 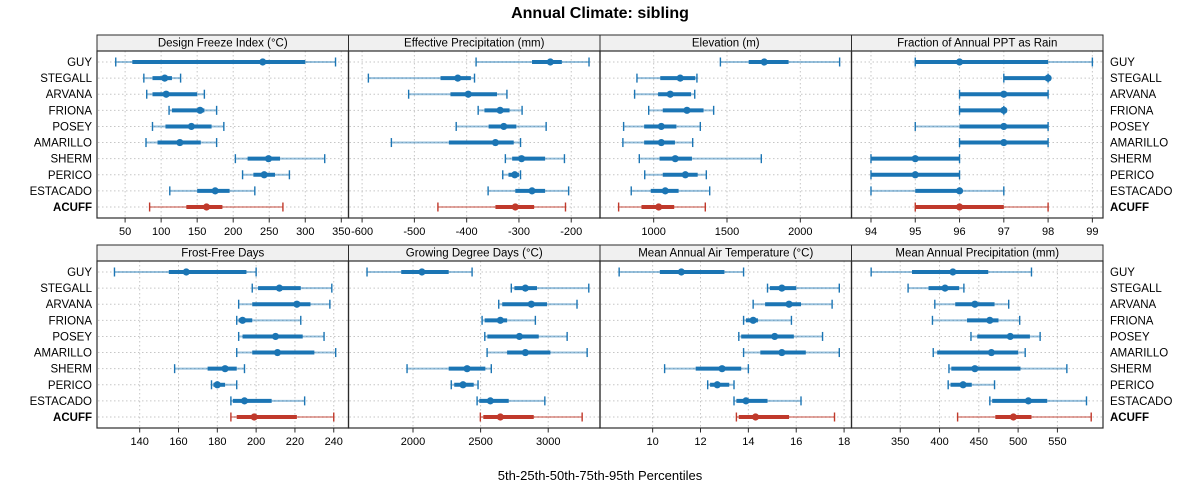 What do you see at coordinates (977, 254) in the screenshot?
I see `panel-header-label: Mean Annual Precipitation (mm)` at bounding box center [977, 254].